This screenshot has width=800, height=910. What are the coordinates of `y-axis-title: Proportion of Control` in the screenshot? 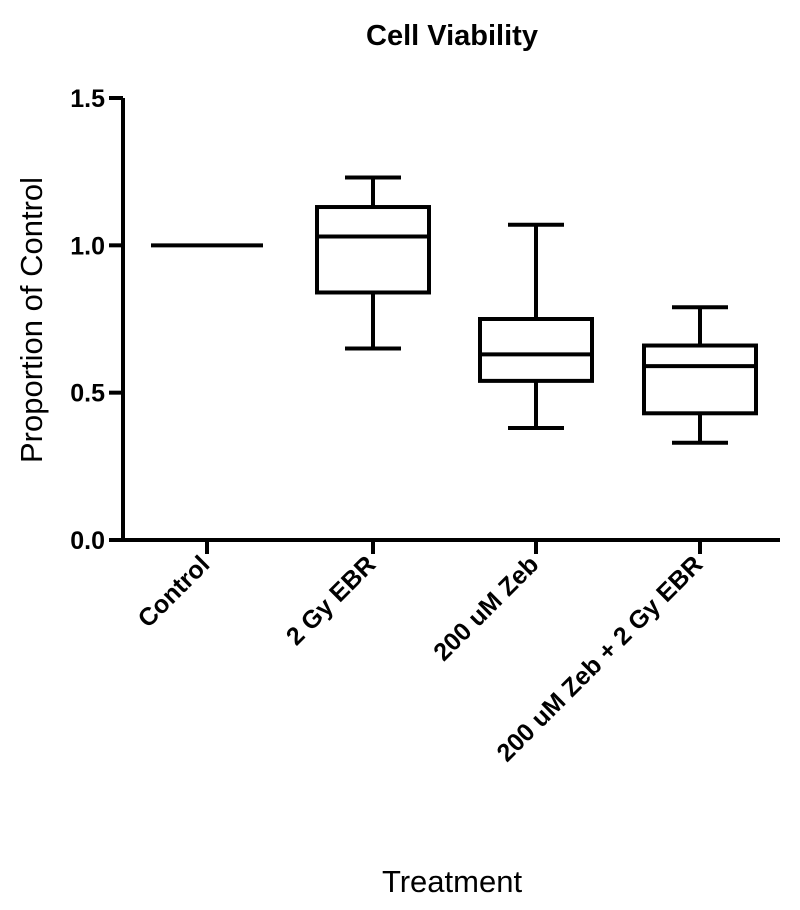 It's located at (31, 320).